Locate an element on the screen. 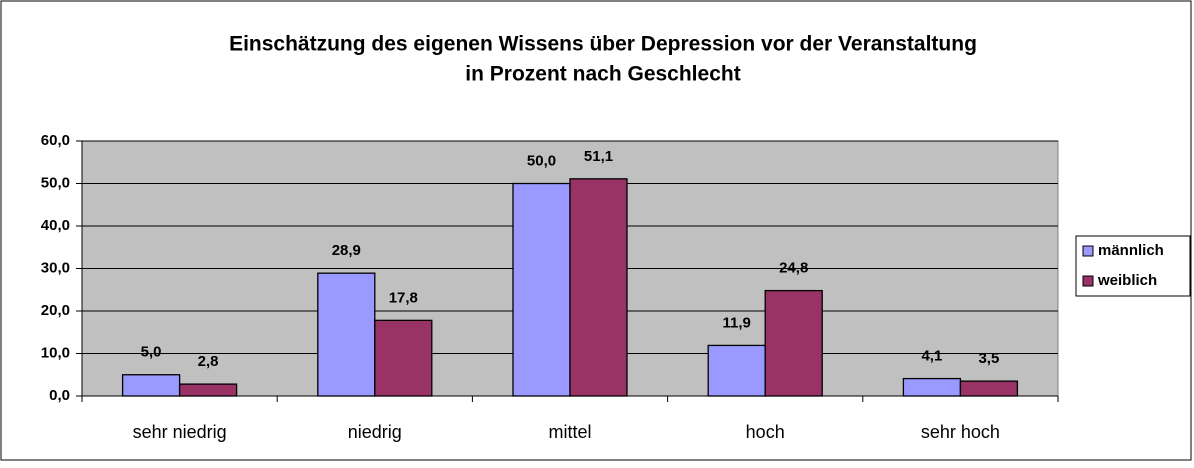 This screenshot has height=468, width=1194. value-label: 11,9 is located at coordinates (737, 322).